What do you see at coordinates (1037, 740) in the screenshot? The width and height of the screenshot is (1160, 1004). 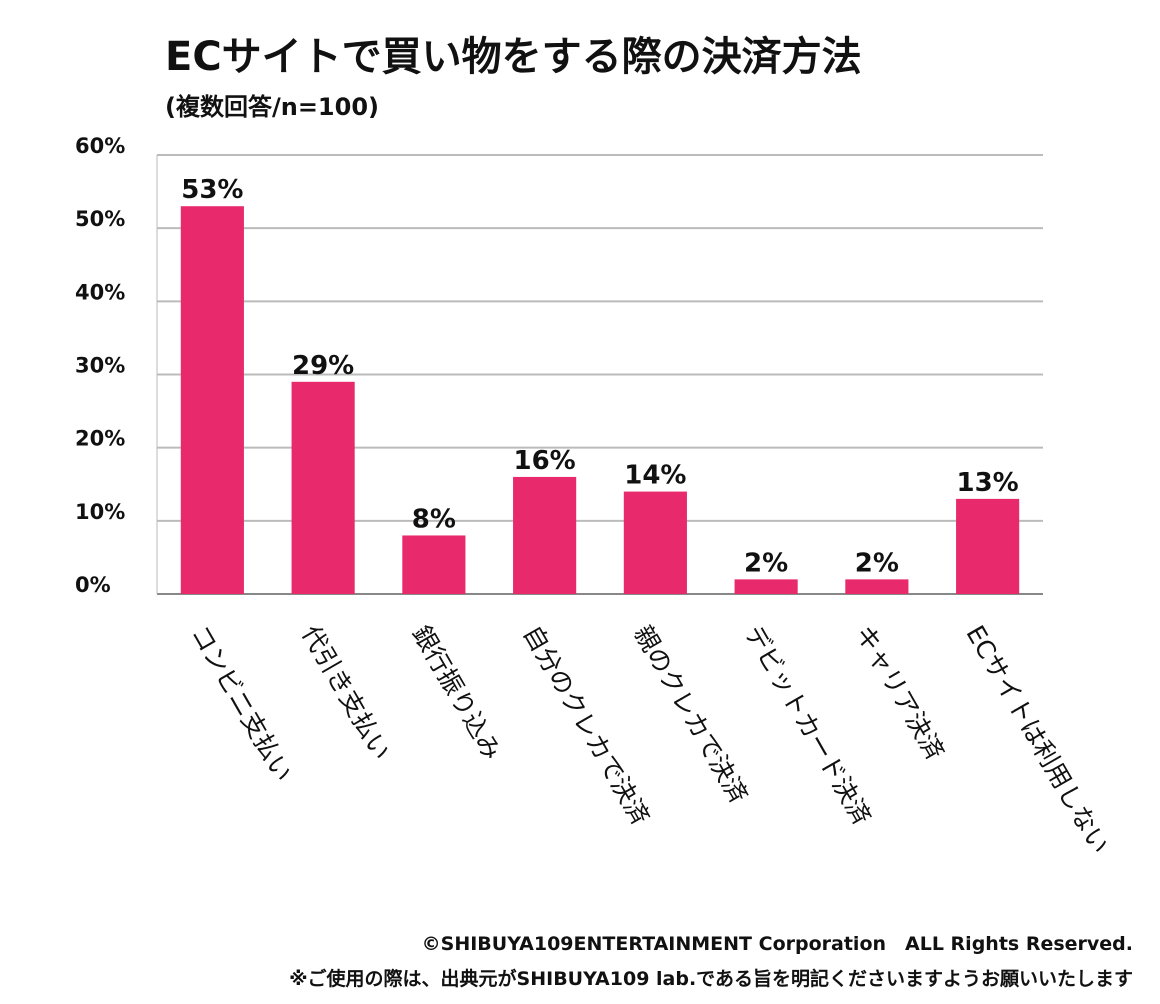 I see `x-tick-label: ECサイトは利用しない` at bounding box center [1037, 740].